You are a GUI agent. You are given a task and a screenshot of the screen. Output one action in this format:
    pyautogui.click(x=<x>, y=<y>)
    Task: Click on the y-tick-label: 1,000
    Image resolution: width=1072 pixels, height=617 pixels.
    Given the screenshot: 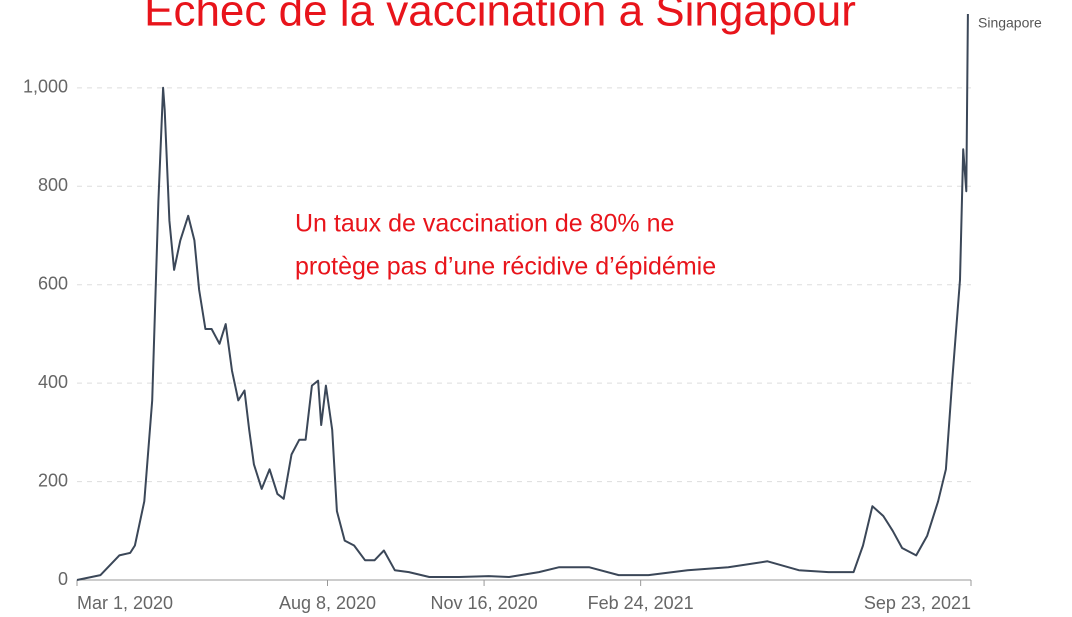 What is the action you would take?
    pyautogui.click(x=45, y=87)
    